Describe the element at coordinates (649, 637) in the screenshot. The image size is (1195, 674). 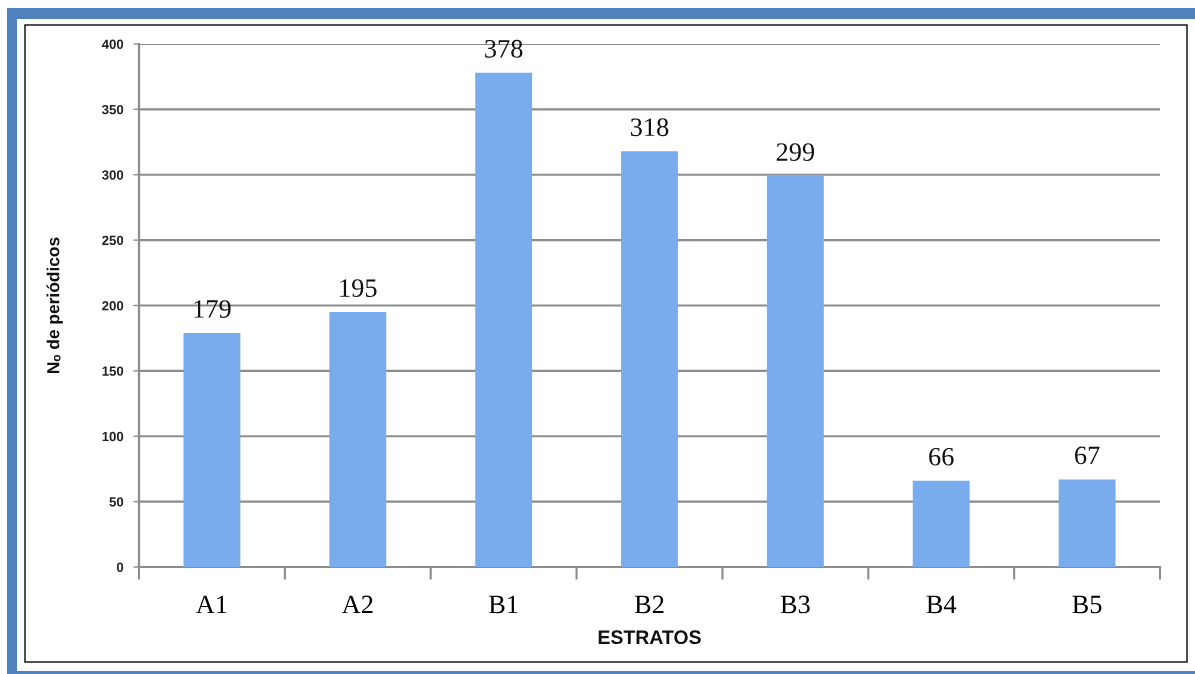
I see `x-axis-title: ESTRATOS` at that location.